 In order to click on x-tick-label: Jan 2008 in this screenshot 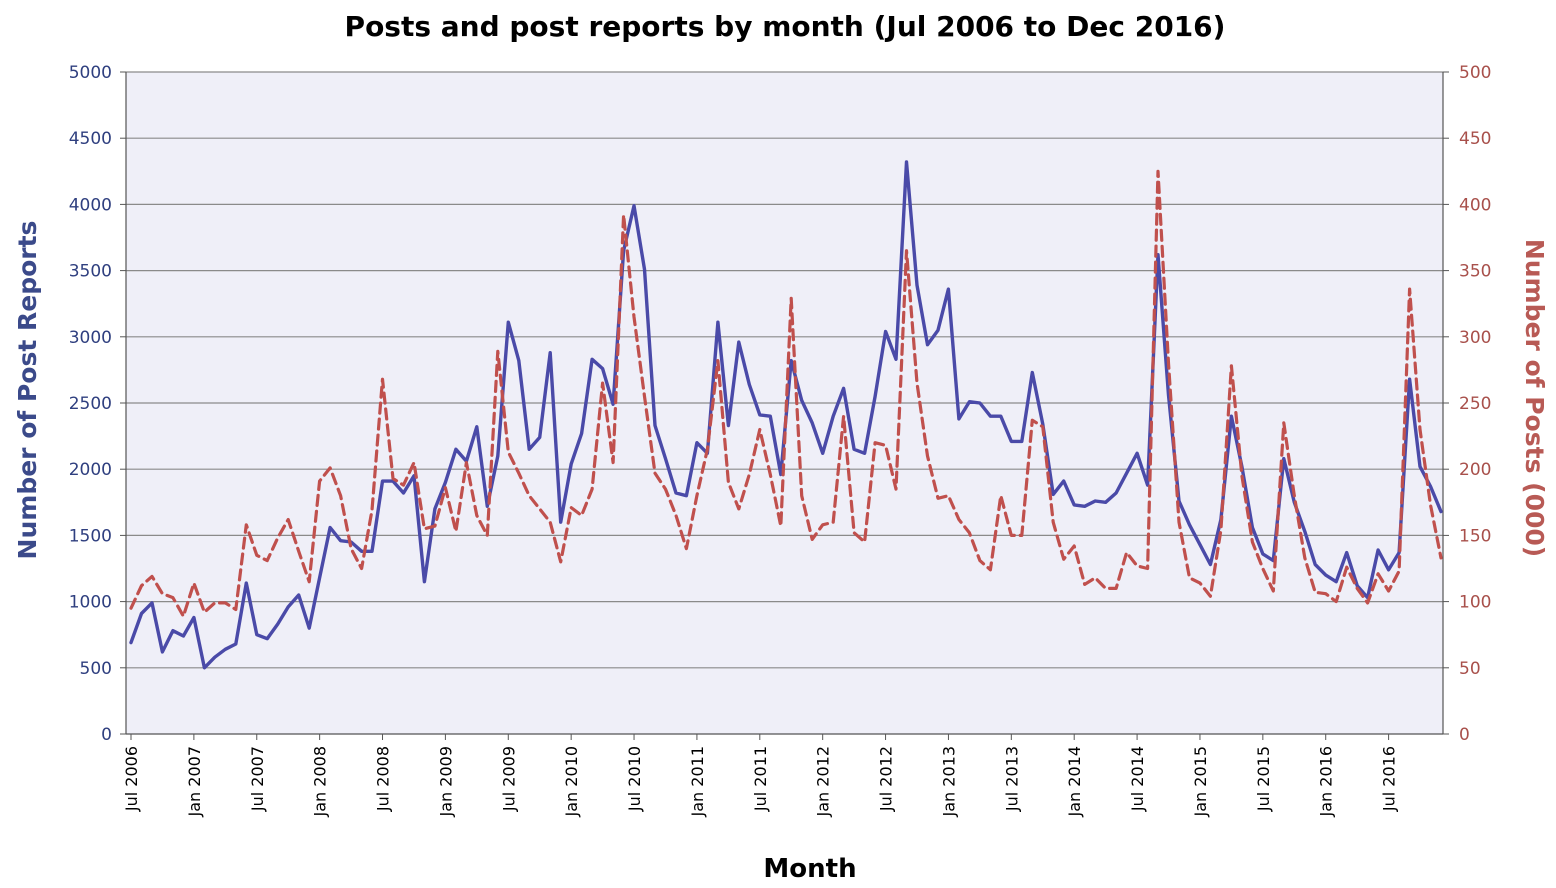, I will do `click(320, 781)`.